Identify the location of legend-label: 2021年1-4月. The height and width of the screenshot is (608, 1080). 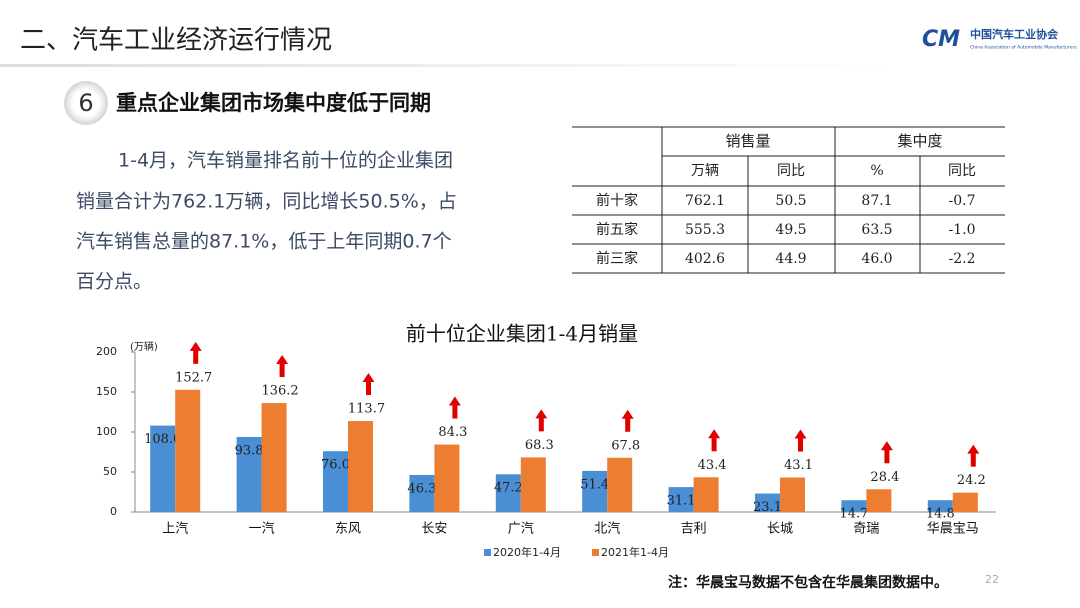
(635, 552).